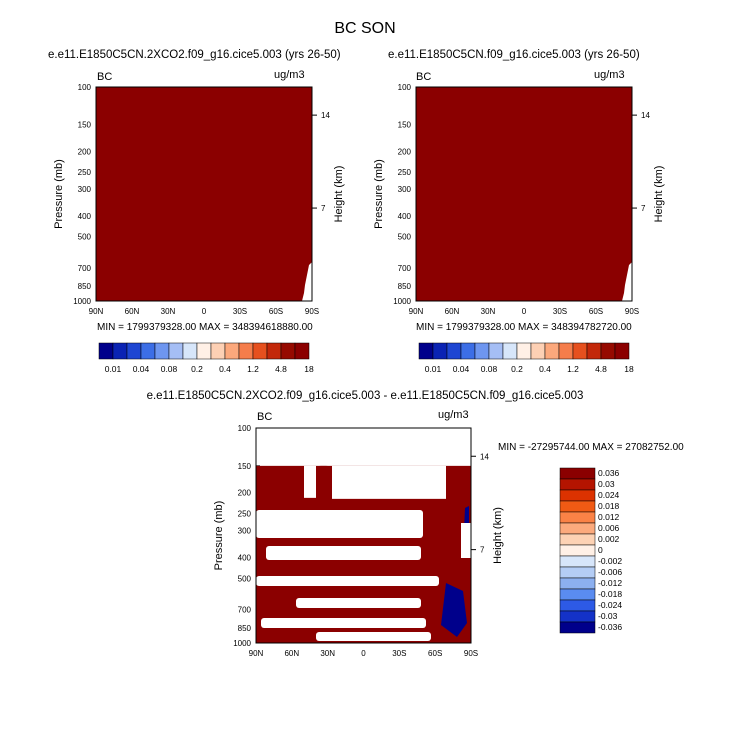 The image size is (730, 734). I want to click on colorbar-label: -0.03, so click(608, 616).